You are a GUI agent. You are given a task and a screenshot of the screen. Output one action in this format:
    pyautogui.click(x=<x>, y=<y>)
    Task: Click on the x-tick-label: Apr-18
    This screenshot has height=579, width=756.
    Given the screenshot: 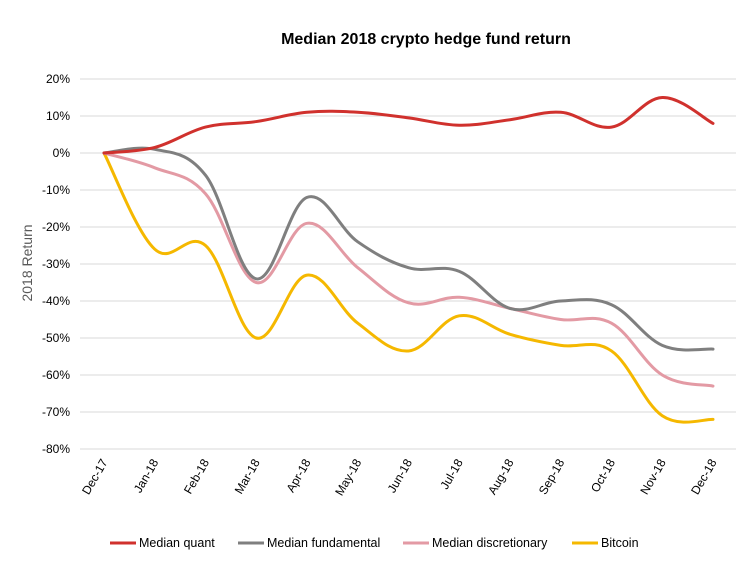 What is the action you would take?
    pyautogui.click(x=298, y=475)
    